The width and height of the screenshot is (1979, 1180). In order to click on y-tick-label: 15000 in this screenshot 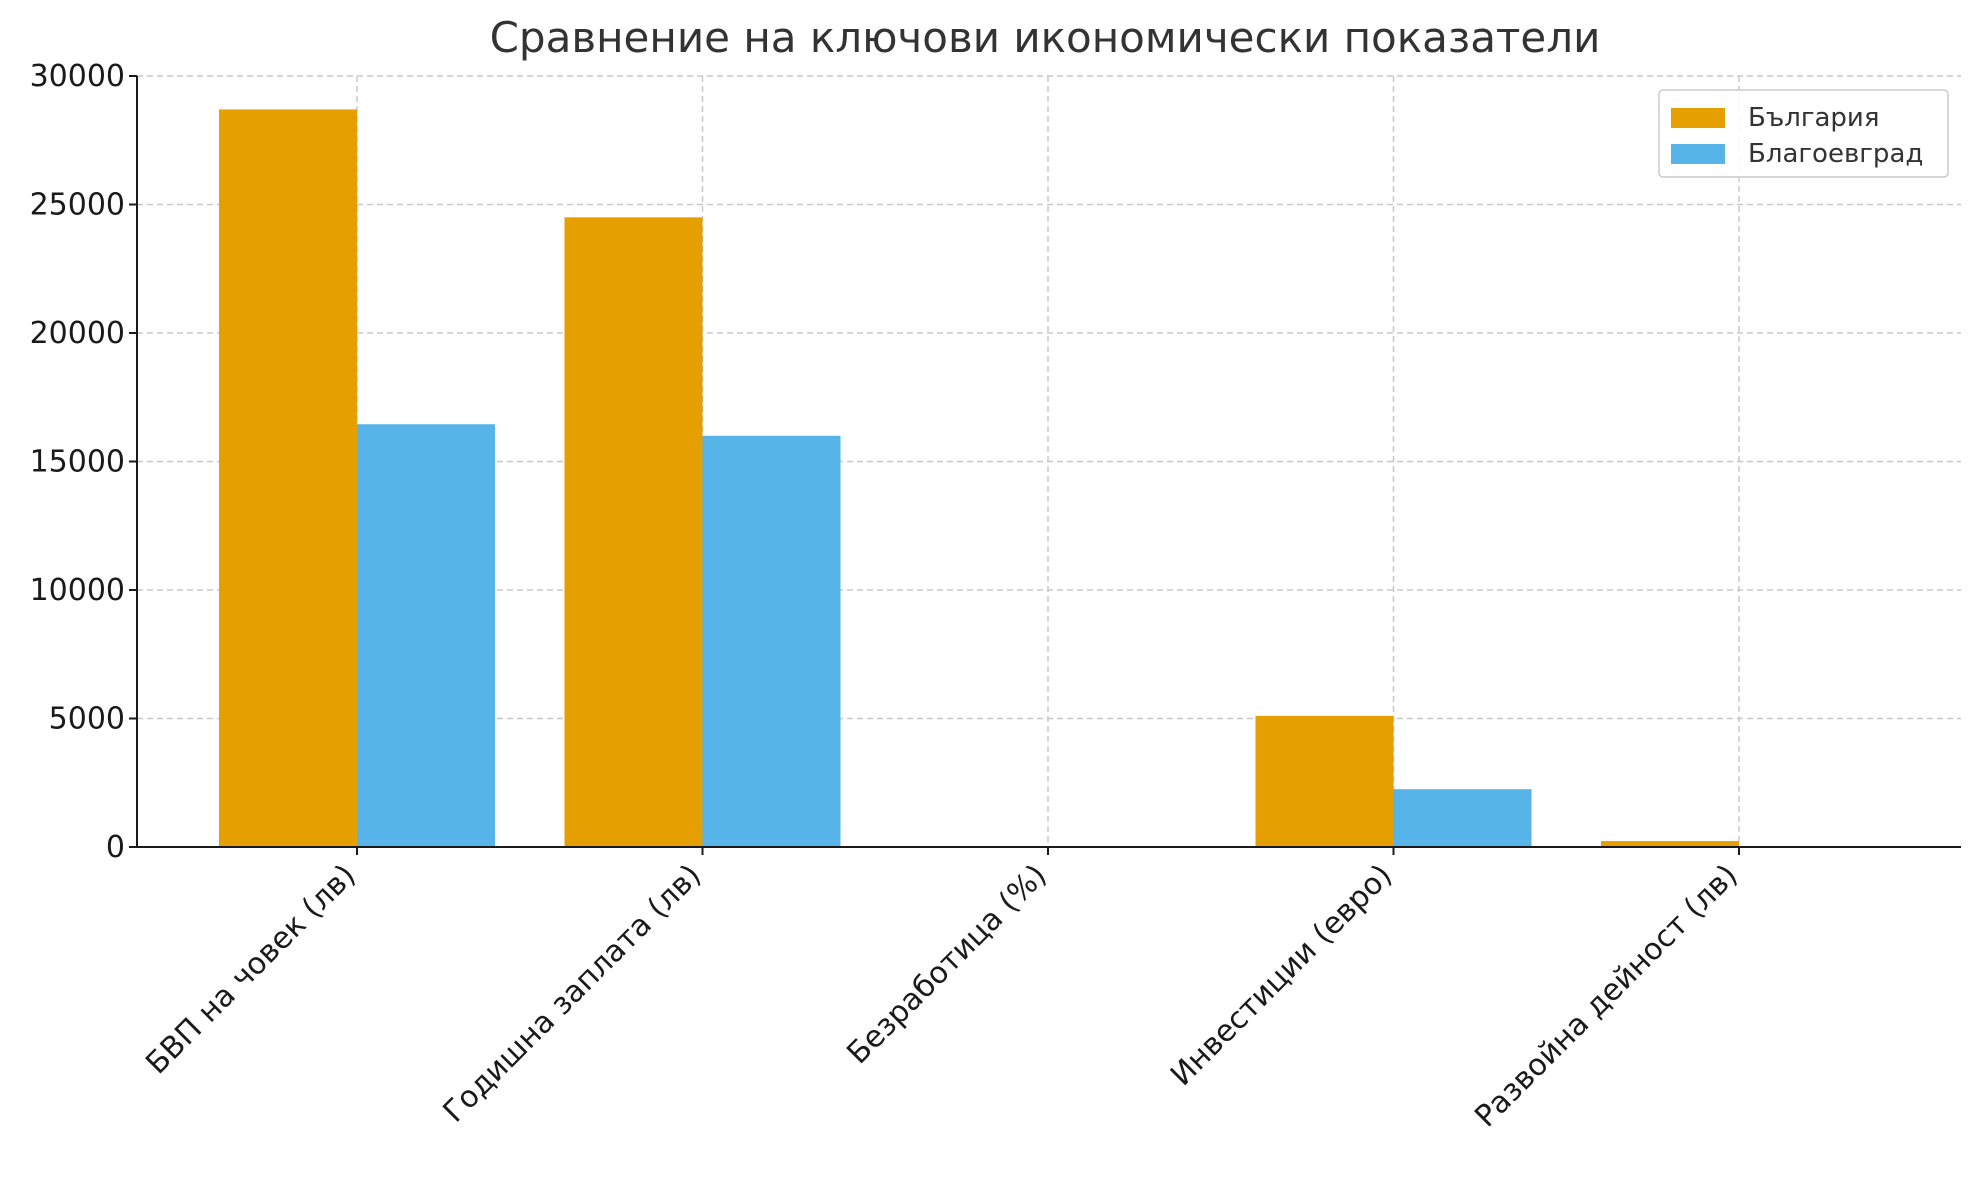, I will do `click(77, 462)`.